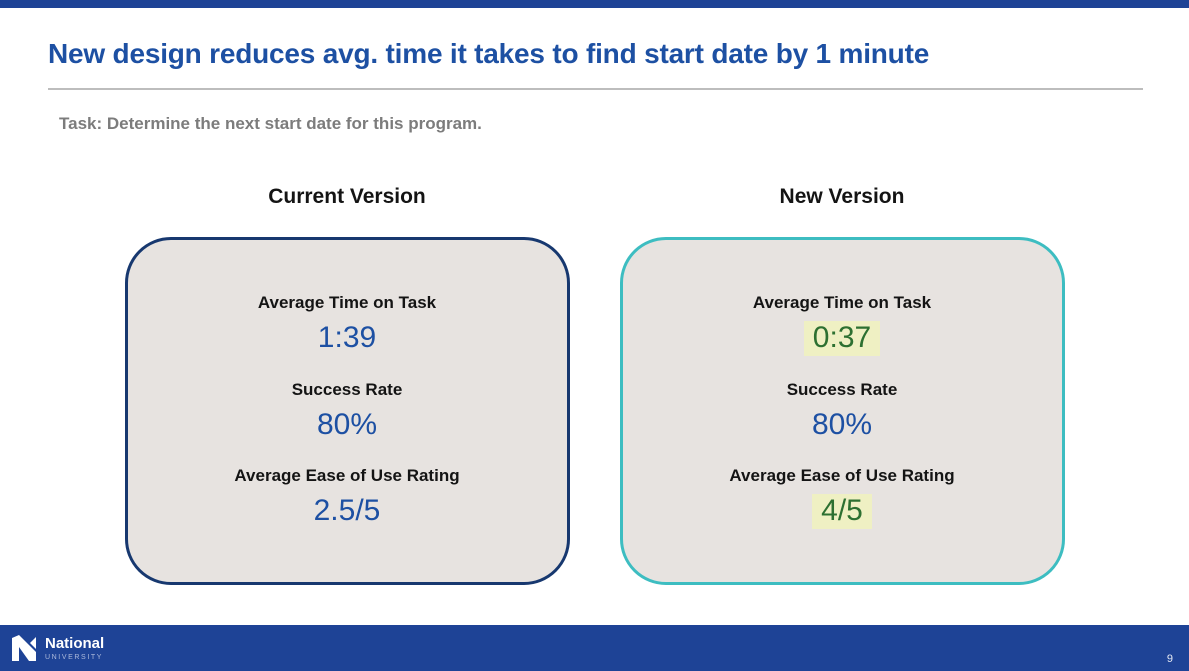  I want to click on metric-value-highlighted: 4/5, so click(842, 511).